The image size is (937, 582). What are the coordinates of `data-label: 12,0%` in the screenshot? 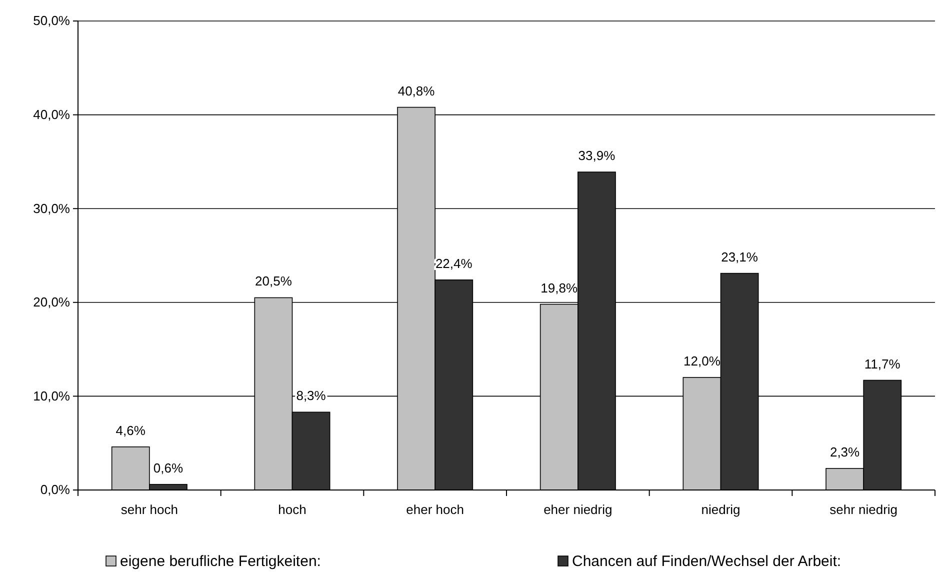 It's located at (702, 360).